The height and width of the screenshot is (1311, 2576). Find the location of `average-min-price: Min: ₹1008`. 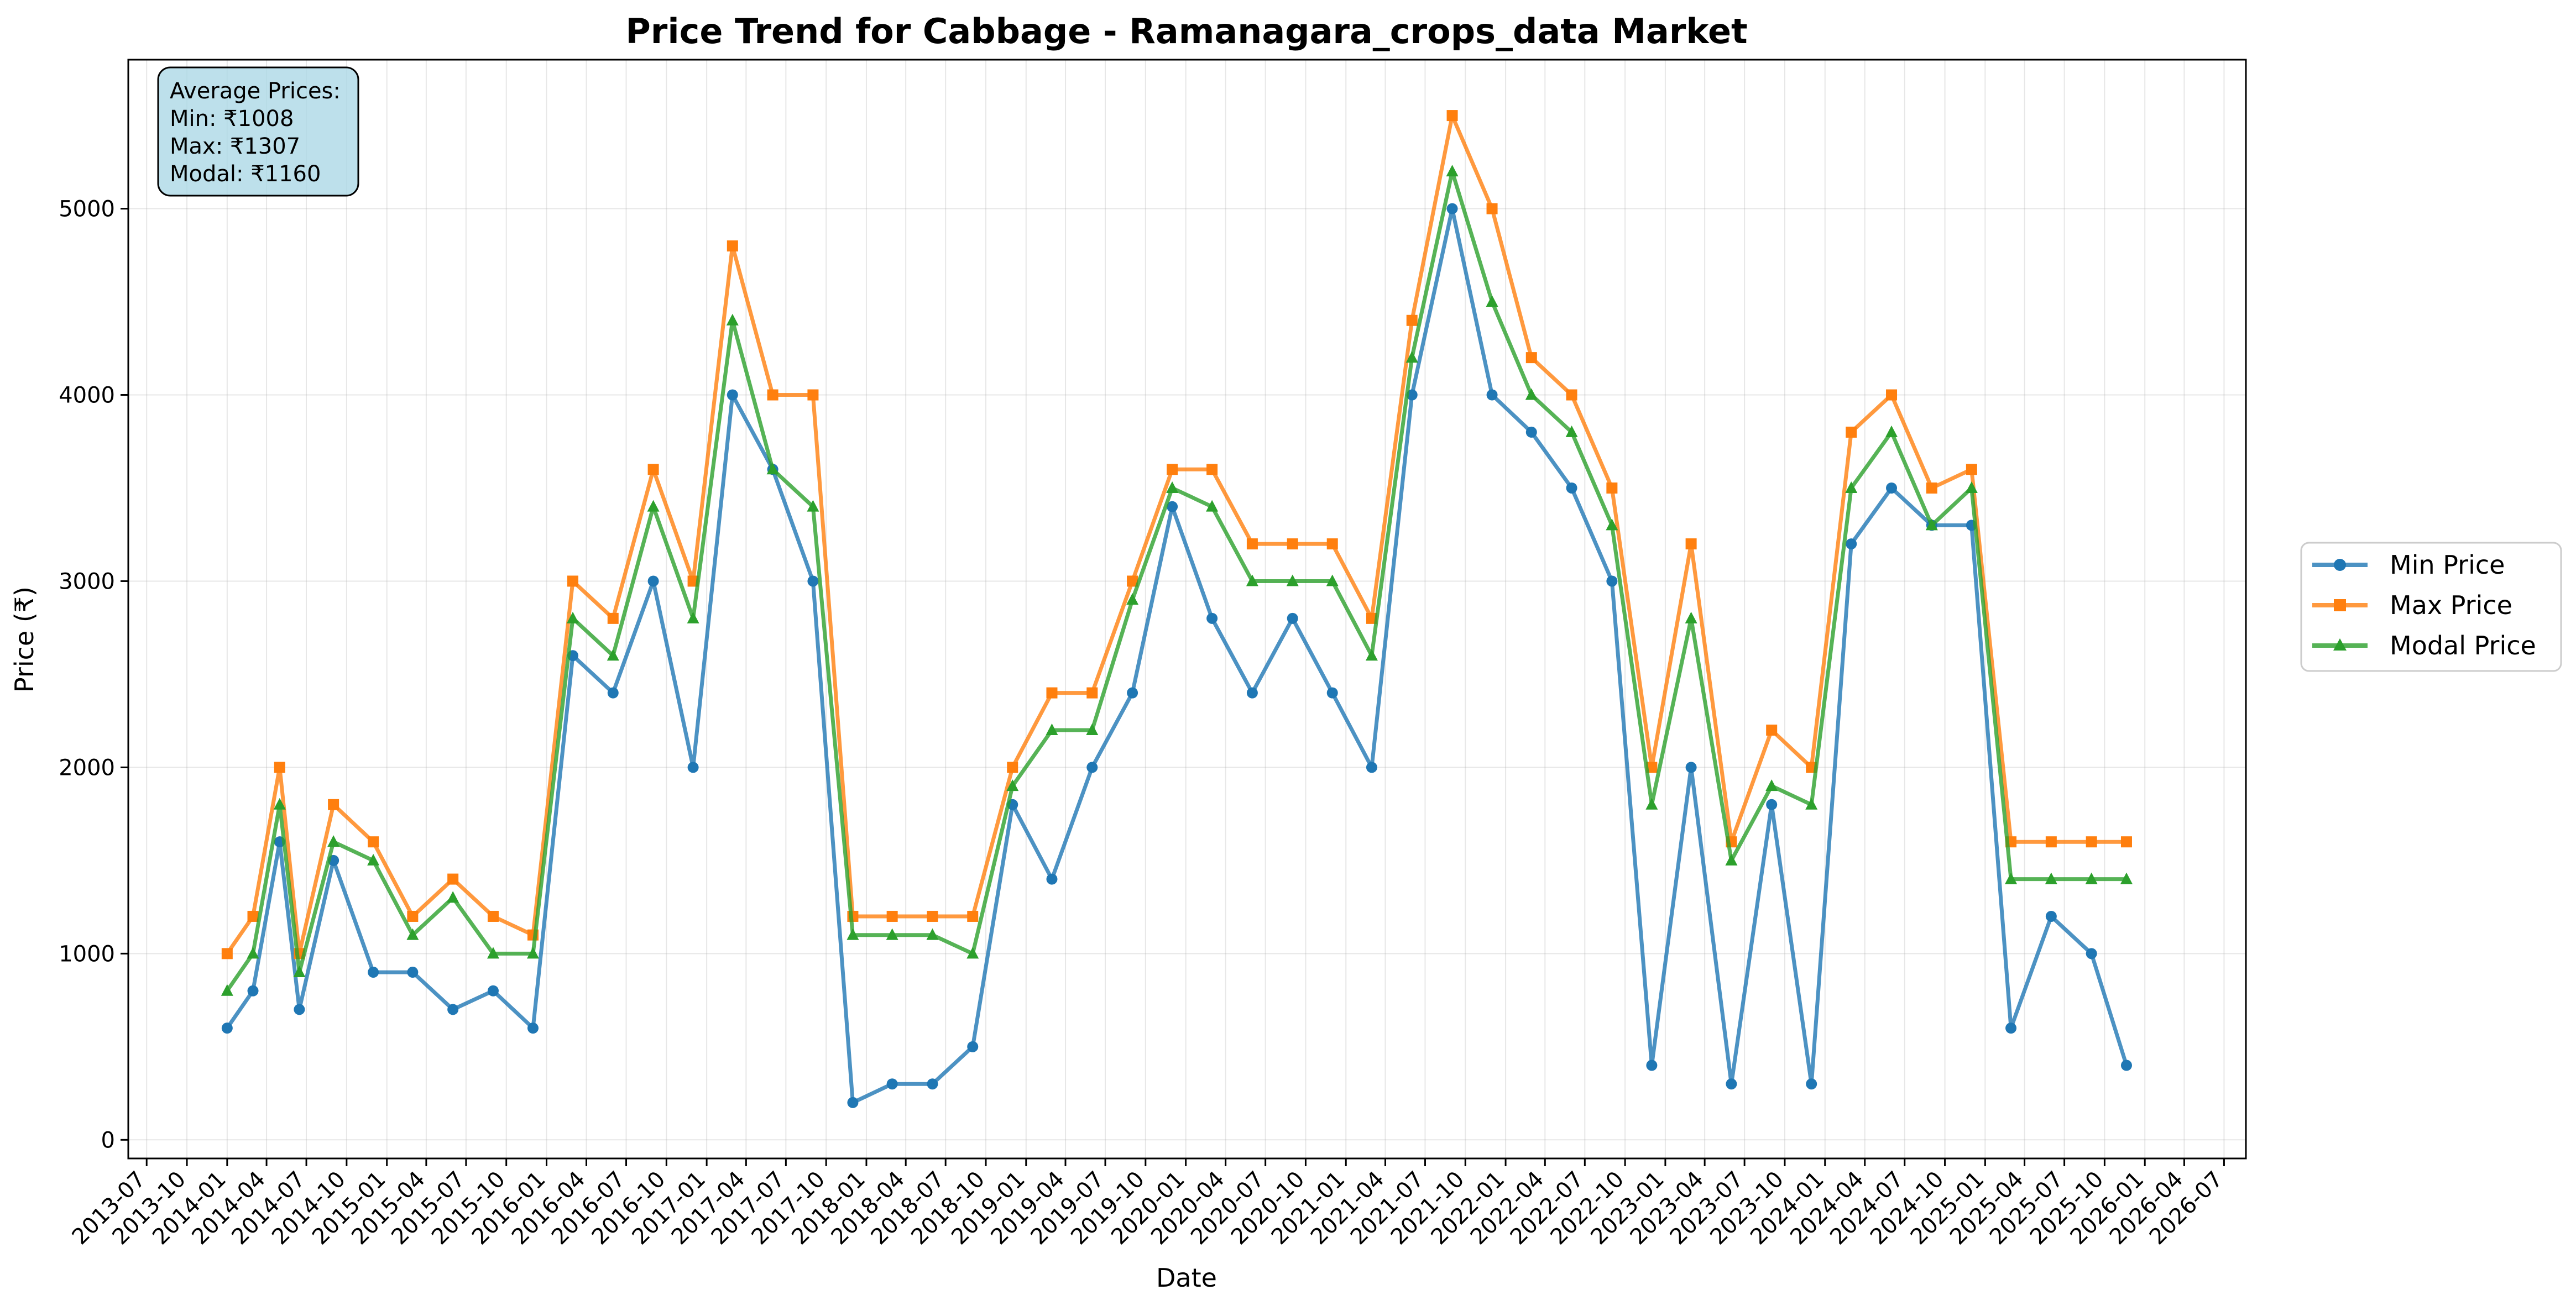

average-min-price: Min: ₹1008 is located at coordinates (232, 119).